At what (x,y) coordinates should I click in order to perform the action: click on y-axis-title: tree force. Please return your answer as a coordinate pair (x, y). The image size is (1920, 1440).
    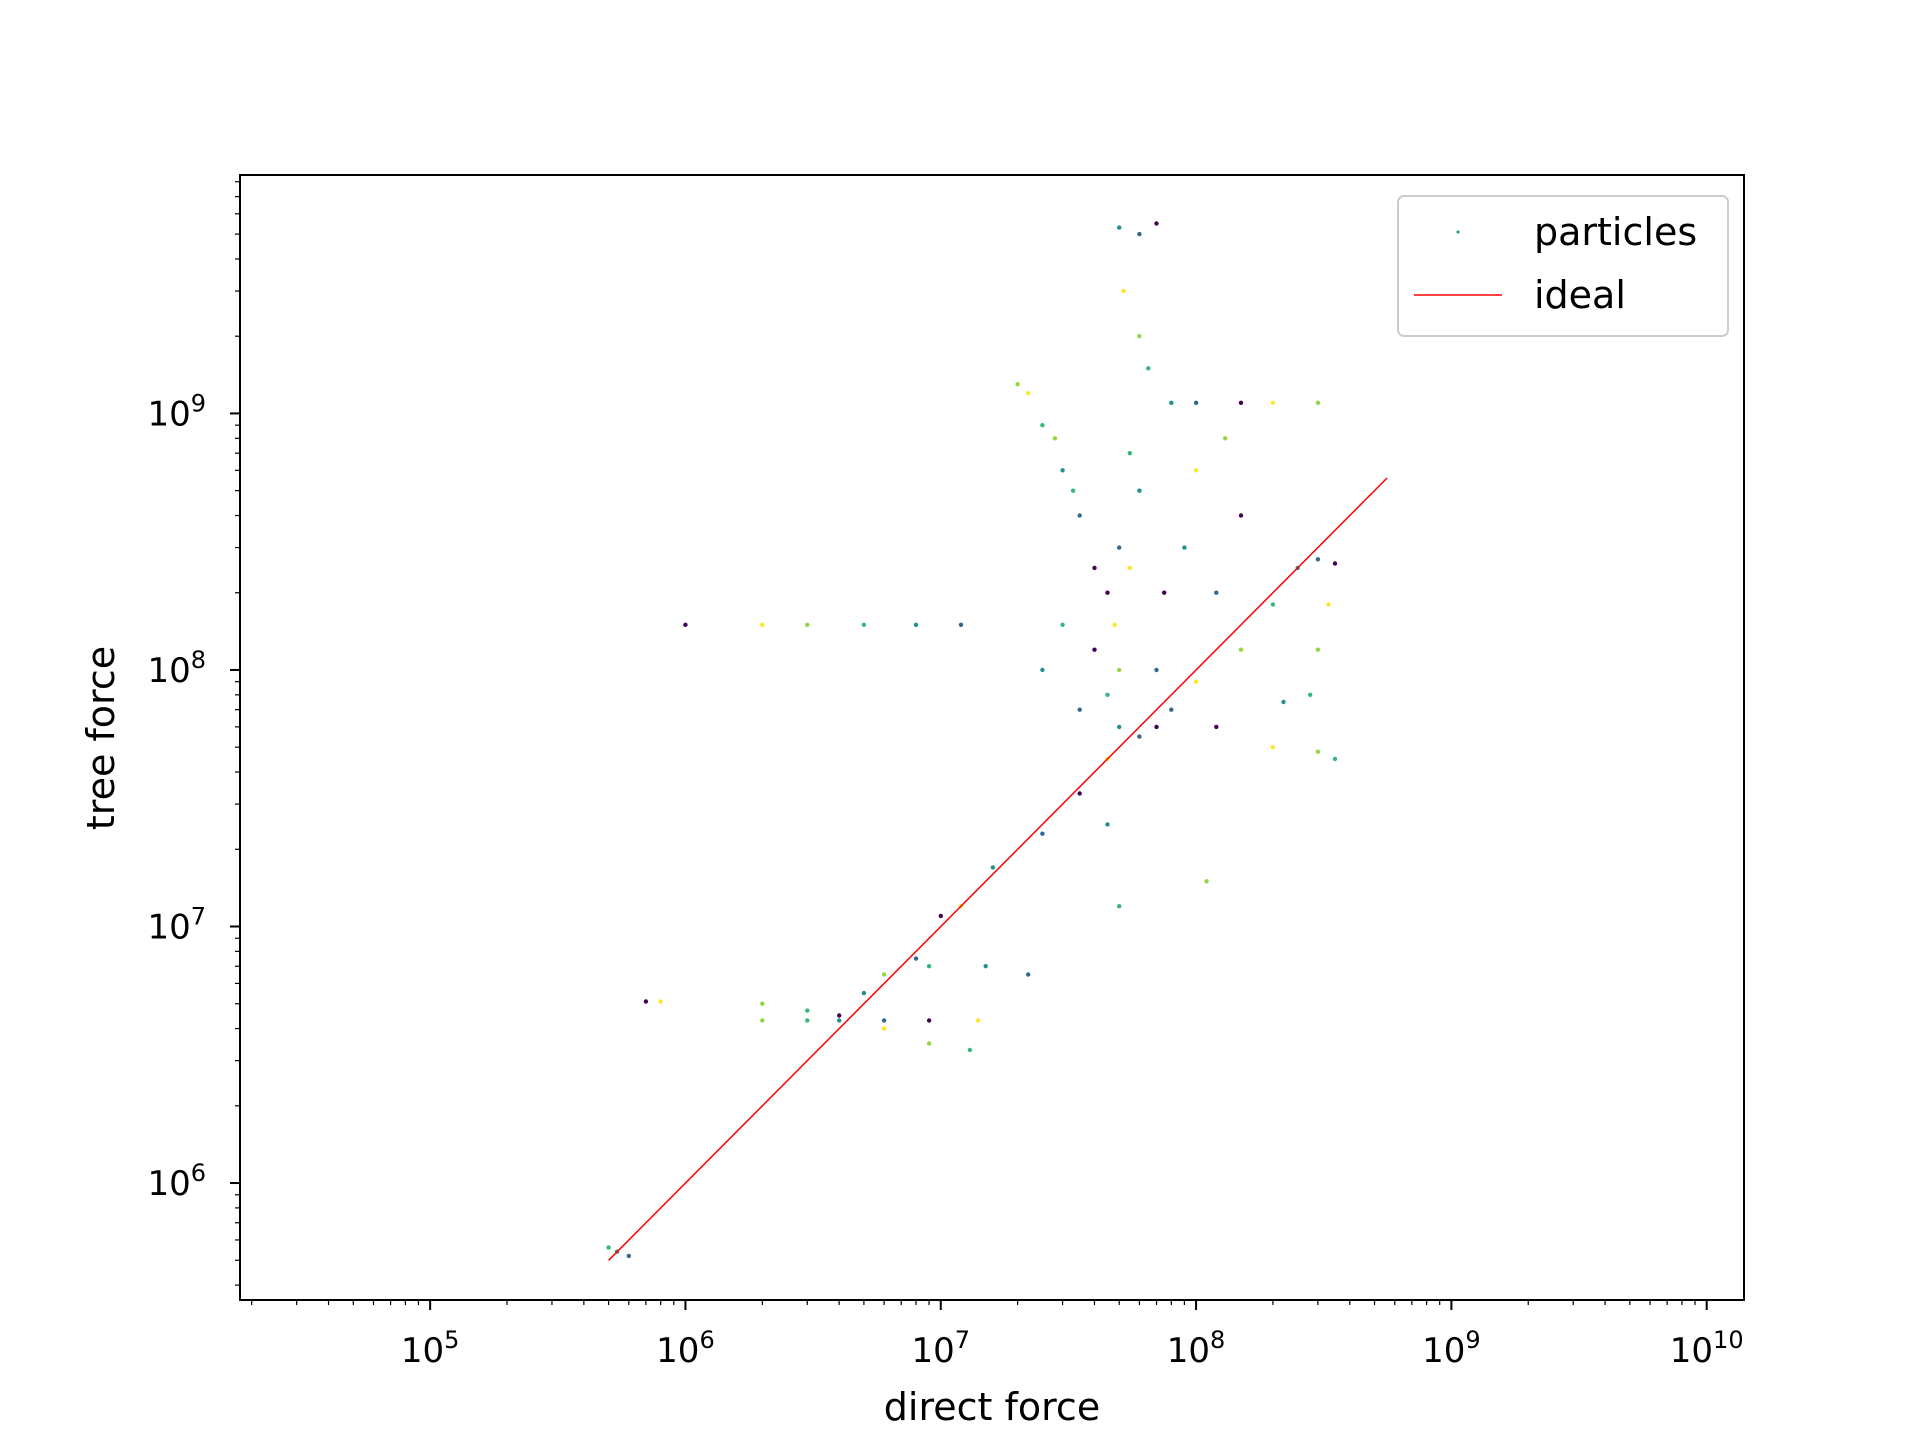
    Looking at the image, I should click on (101, 738).